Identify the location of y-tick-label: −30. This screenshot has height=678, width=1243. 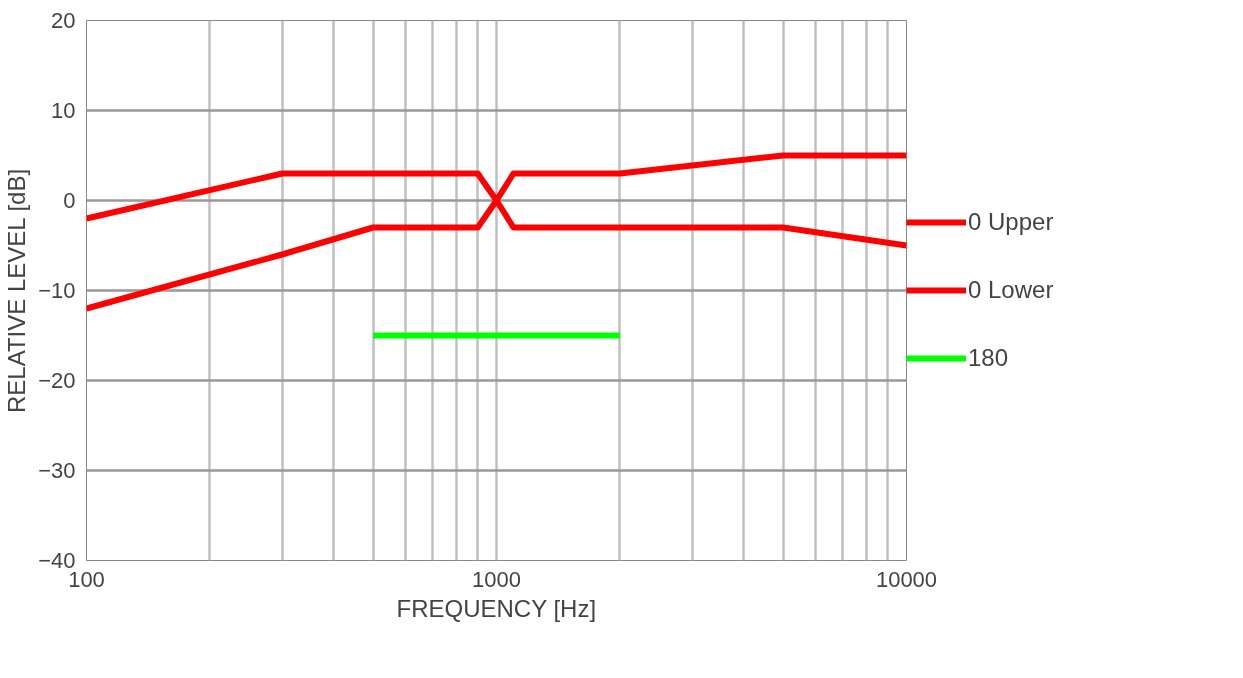
(57, 470).